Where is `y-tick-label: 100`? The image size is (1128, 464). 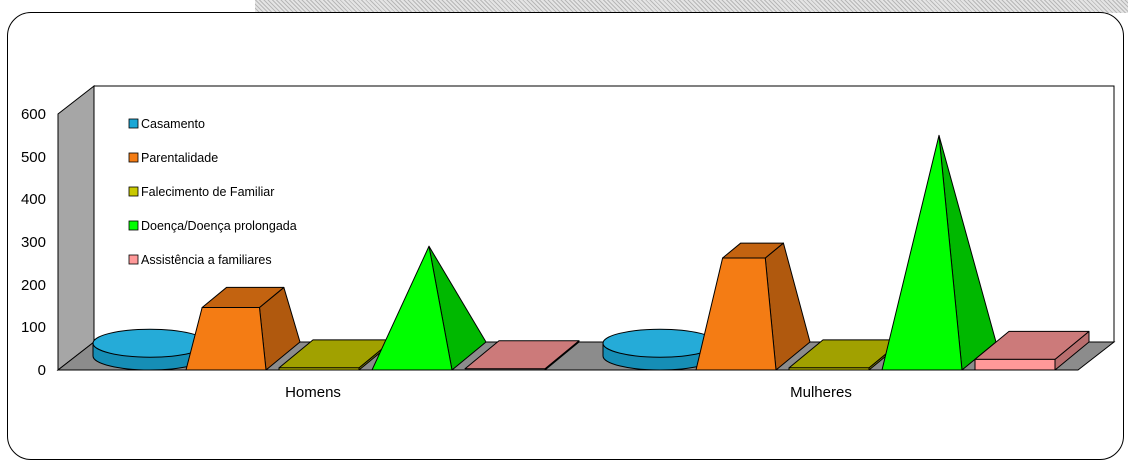
y-tick-label: 100 is located at coordinates (33, 327).